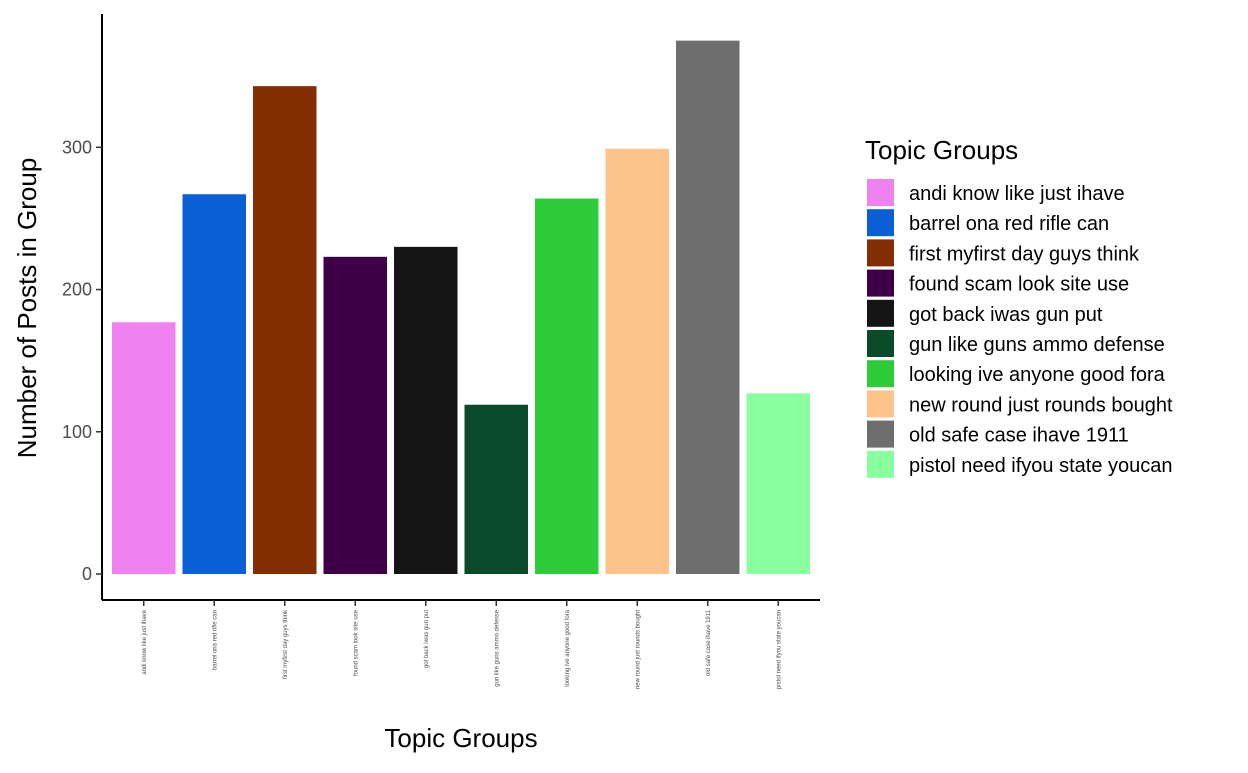 The image size is (1248, 773). What do you see at coordinates (1041, 405) in the screenshot?
I see `legend-label-8: new round just rounds bought` at bounding box center [1041, 405].